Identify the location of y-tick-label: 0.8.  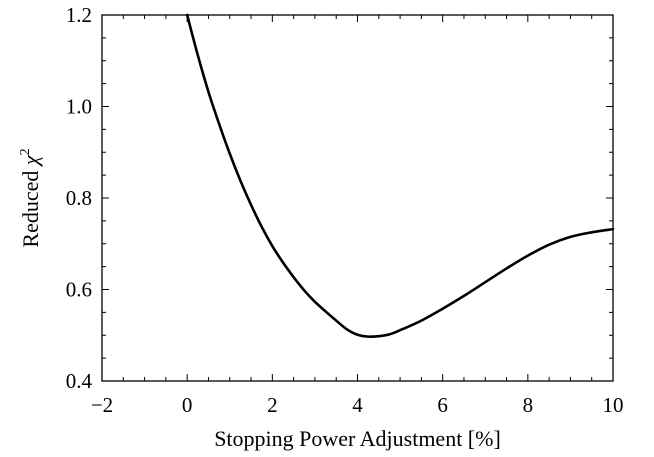
(79, 198).